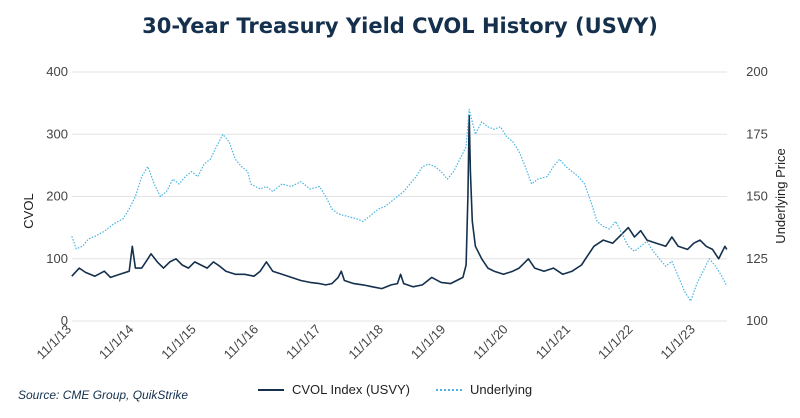 The width and height of the screenshot is (800, 418). What do you see at coordinates (501, 389) in the screenshot?
I see `legend-label-underlying: Underlying` at bounding box center [501, 389].